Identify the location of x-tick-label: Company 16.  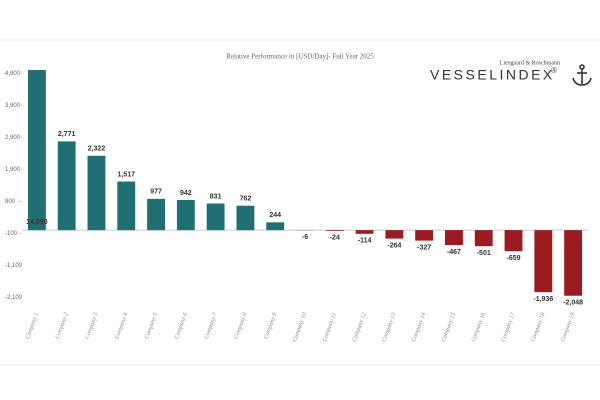
(479, 327).